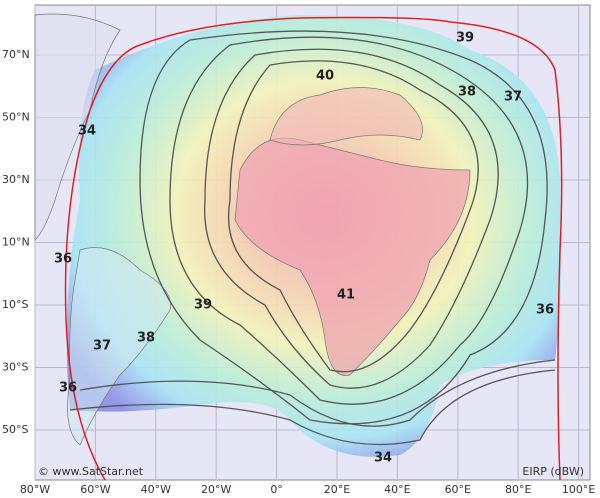 Image resolution: width=600 pixels, height=498 pixels. Describe the element at coordinates (346, 295) in the screenshot. I see `contour-label: 41` at that location.